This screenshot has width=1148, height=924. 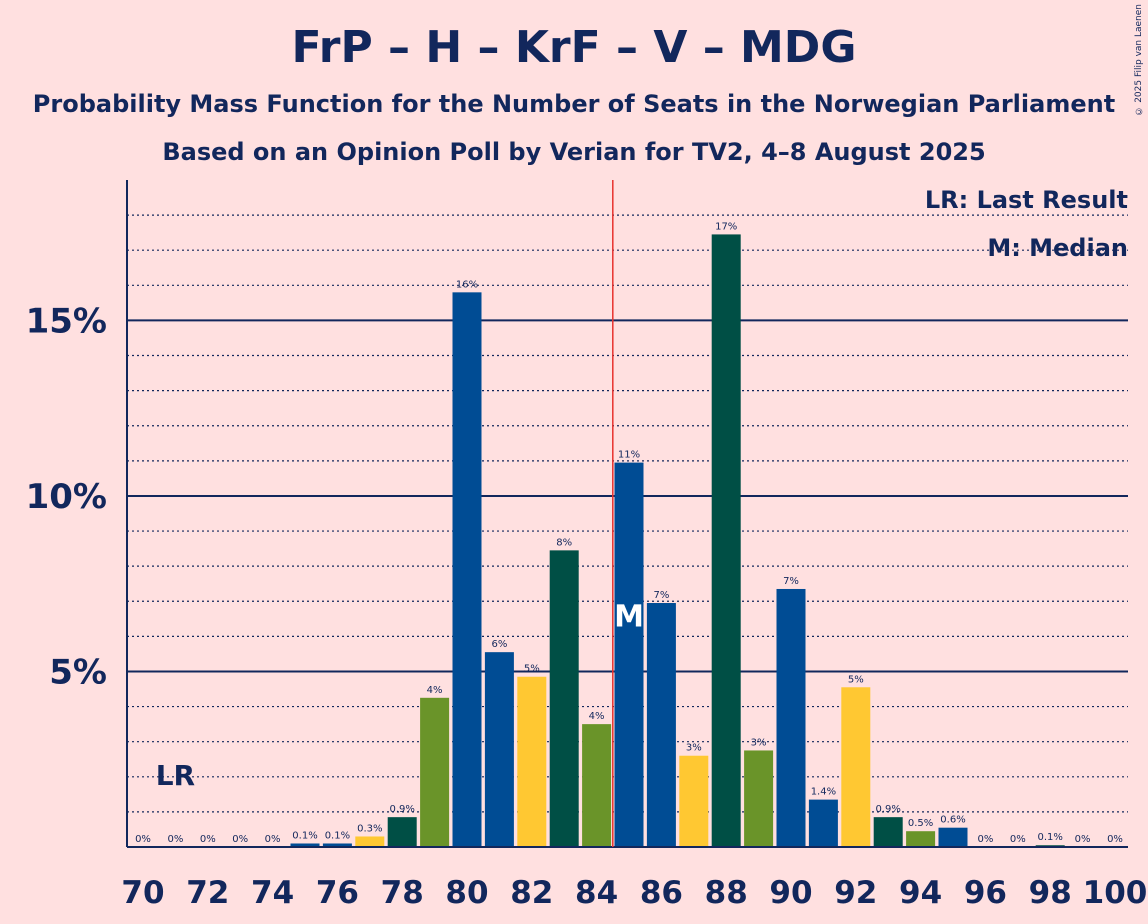 What do you see at coordinates (66, 321) in the screenshot?
I see `y-tick-label: 15%` at bounding box center [66, 321].